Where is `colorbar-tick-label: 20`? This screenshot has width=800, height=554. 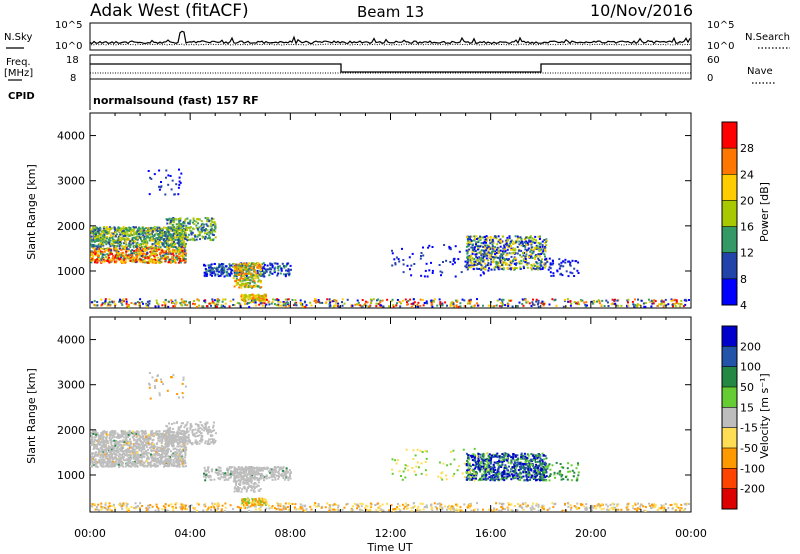
colorbar-tick-label: 20 is located at coordinates (747, 200).